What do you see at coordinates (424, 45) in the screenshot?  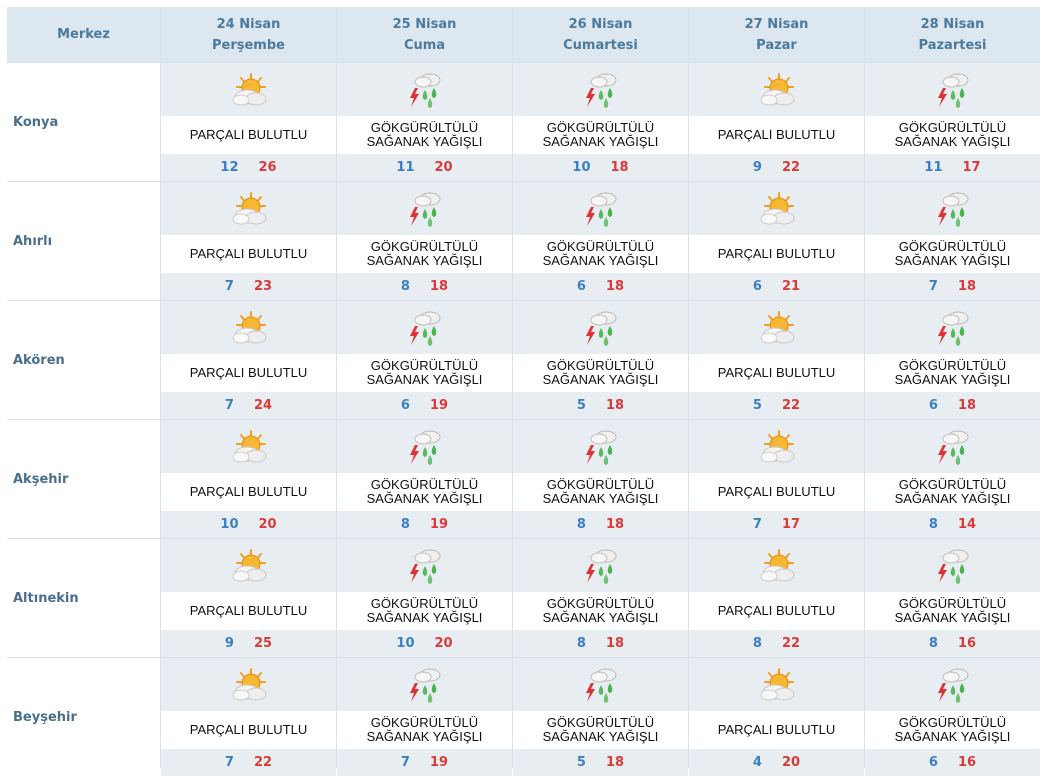 I see `header-weekday: Cuma` at bounding box center [424, 45].